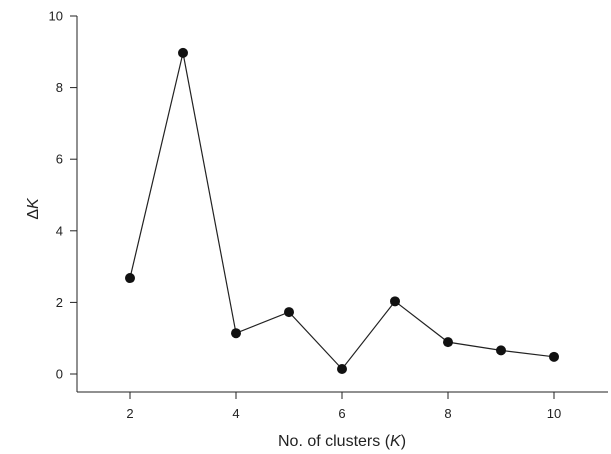 The image size is (611, 454). What do you see at coordinates (59, 87) in the screenshot?
I see `y-tick-label: 8` at bounding box center [59, 87].